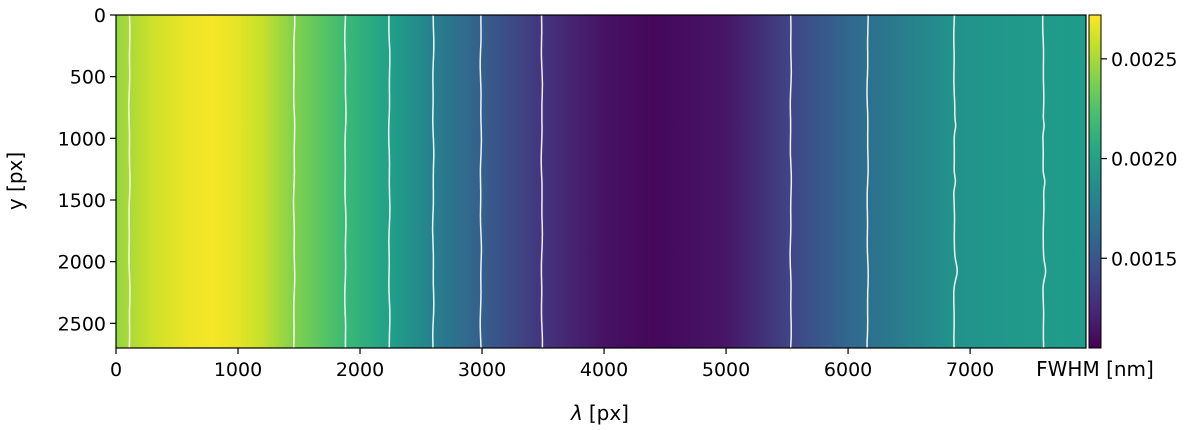 This screenshot has width=1200, height=430. I want to click on colorbar-tick-label: 0.0020, so click(1144, 160).